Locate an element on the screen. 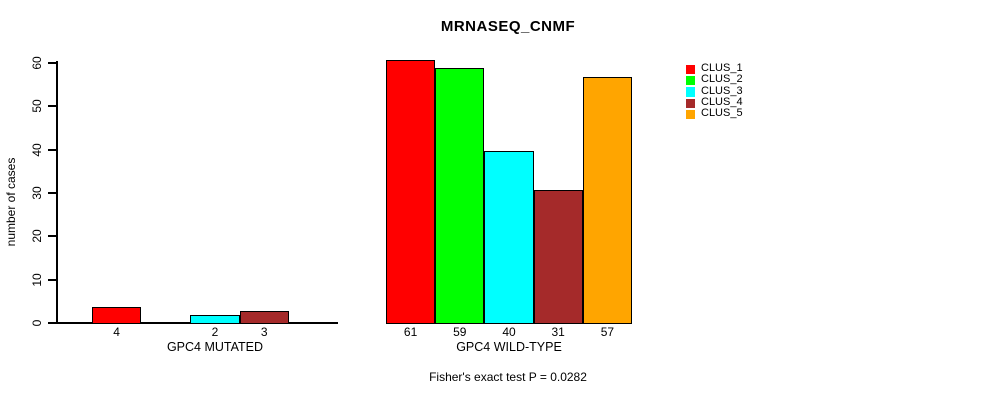 This screenshot has width=990, height=400. legend-label: CLUS_4 is located at coordinates (722, 102).